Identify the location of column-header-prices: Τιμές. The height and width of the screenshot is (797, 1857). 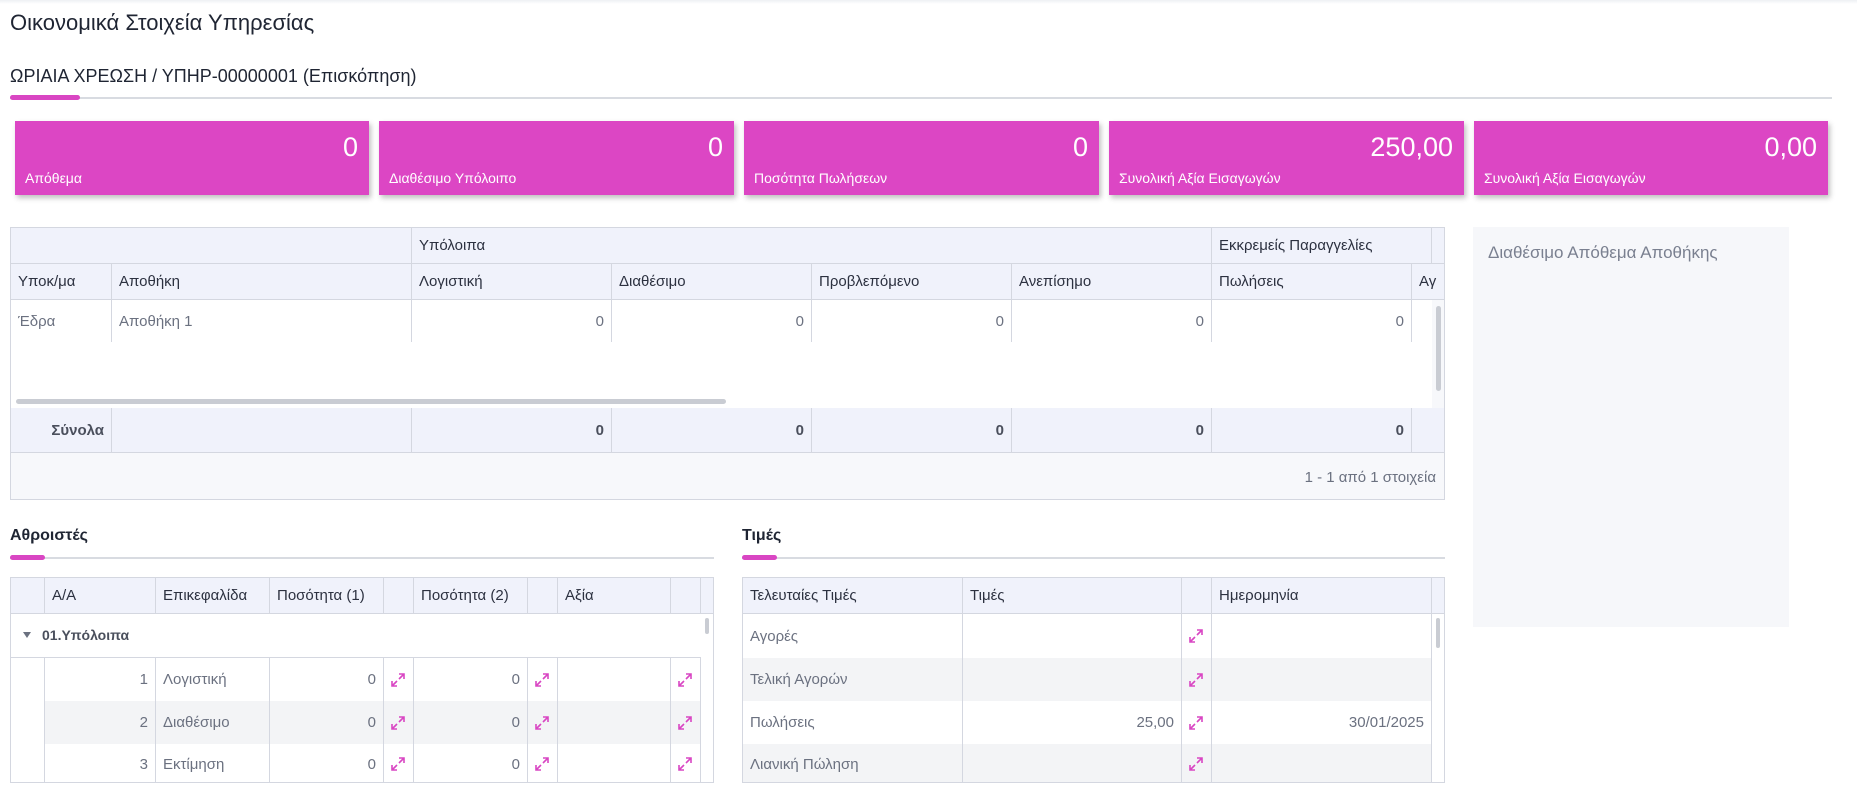
(1072, 596).